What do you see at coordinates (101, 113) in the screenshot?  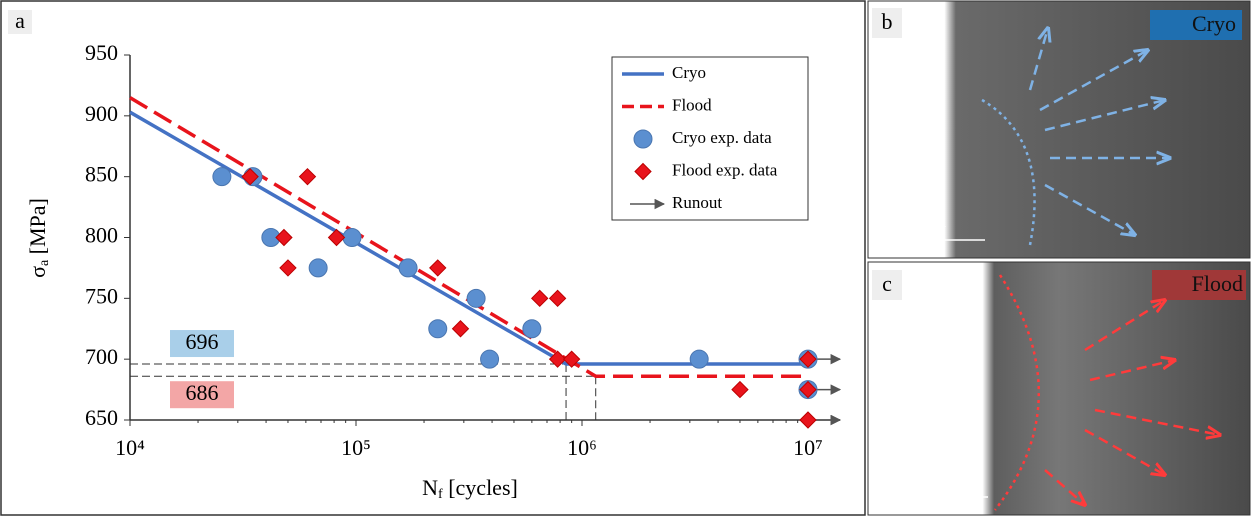 I see `y-tick-label: 900` at bounding box center [101, 113].